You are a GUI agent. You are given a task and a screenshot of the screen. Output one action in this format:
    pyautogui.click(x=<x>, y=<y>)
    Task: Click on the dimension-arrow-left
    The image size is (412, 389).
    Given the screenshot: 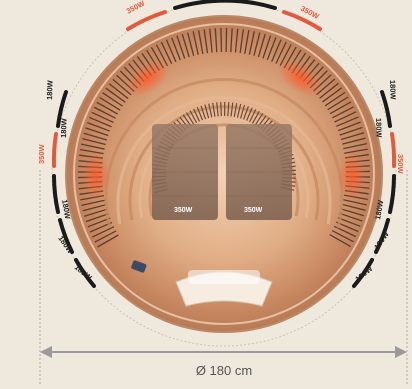 What is the action you would take?
    pyautogui.click(x=46, y=352)
    